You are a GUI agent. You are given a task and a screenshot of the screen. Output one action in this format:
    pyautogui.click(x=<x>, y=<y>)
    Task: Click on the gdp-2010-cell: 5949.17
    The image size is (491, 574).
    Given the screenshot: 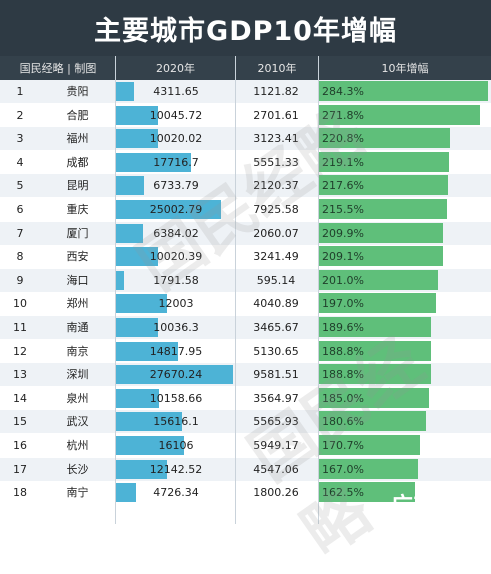 What is the action you would take?
    pyautogui.click(x=276, y=445)
    